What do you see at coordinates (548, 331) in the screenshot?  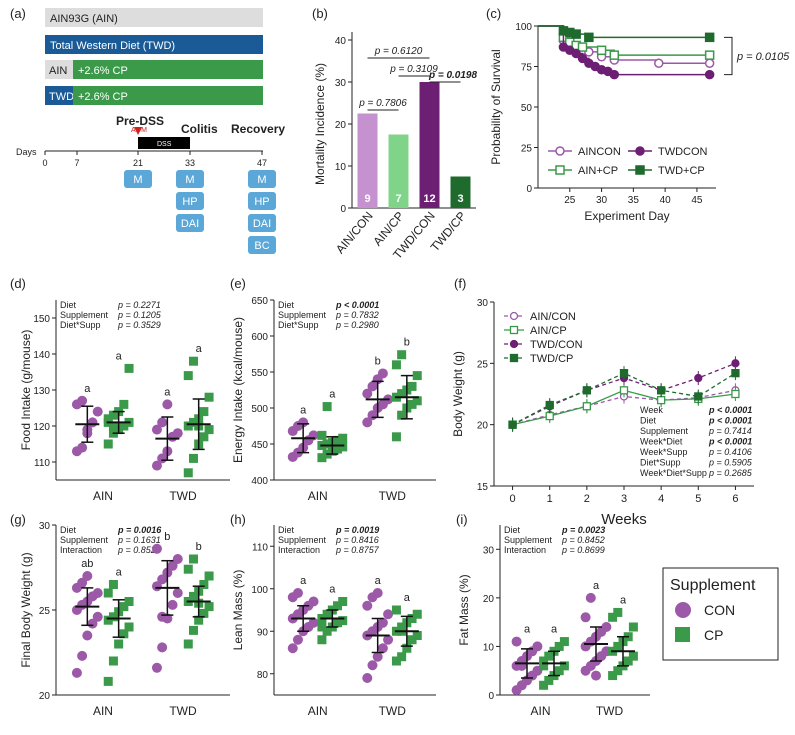 I see `f-legend-label: AIN/CP` at bounding box center [548, 331].